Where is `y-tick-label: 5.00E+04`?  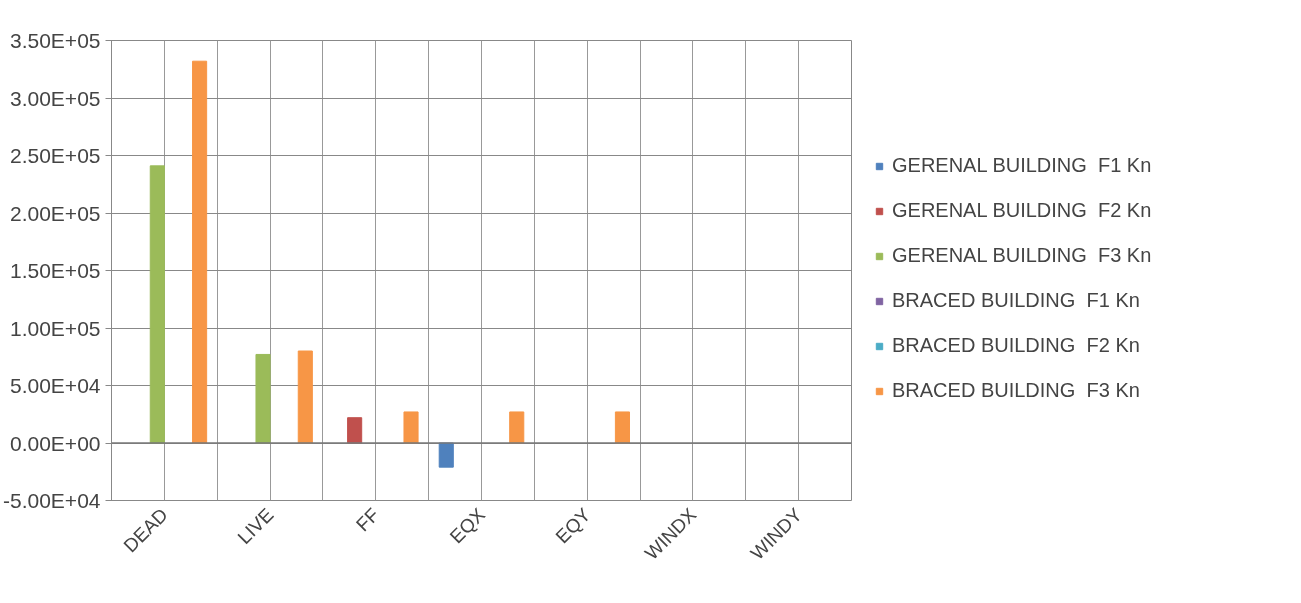 y-tick-label: 5.00E+04 is located at coordinates (55, 385).